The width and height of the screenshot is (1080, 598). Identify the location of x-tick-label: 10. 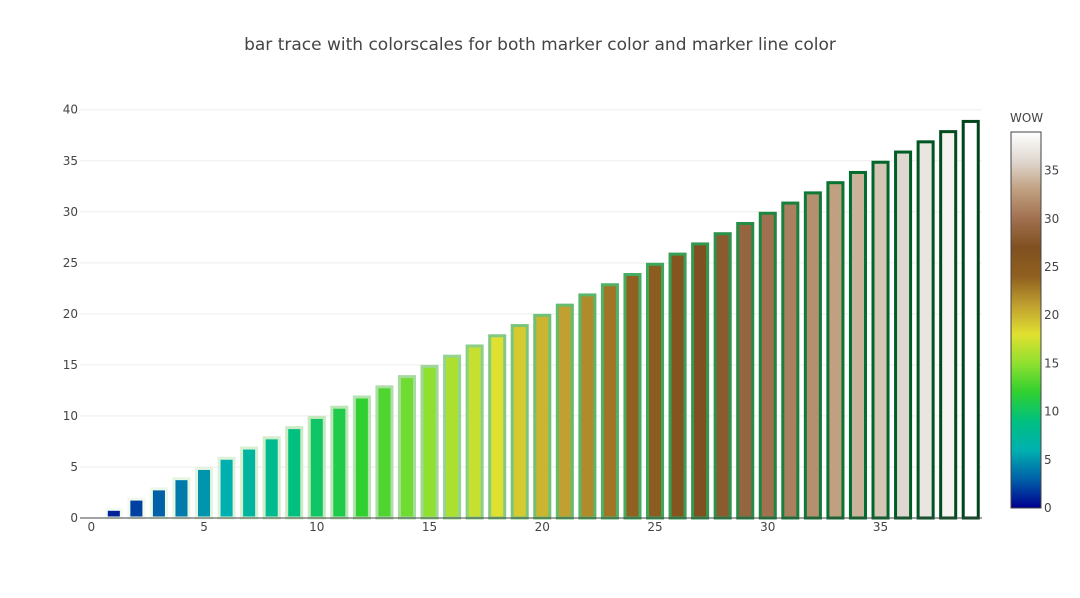
(316, 527).